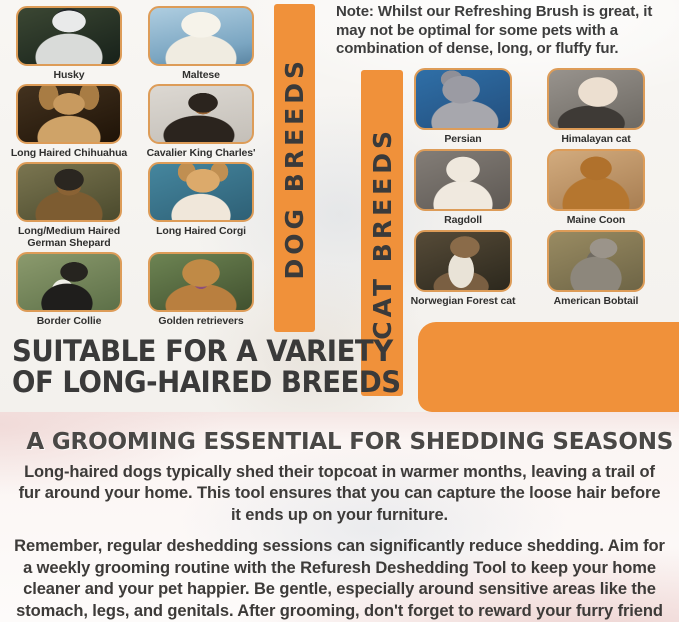 The image size is (679, 622). I want to click on breed-label: Maine Coon, so click(596, 220).